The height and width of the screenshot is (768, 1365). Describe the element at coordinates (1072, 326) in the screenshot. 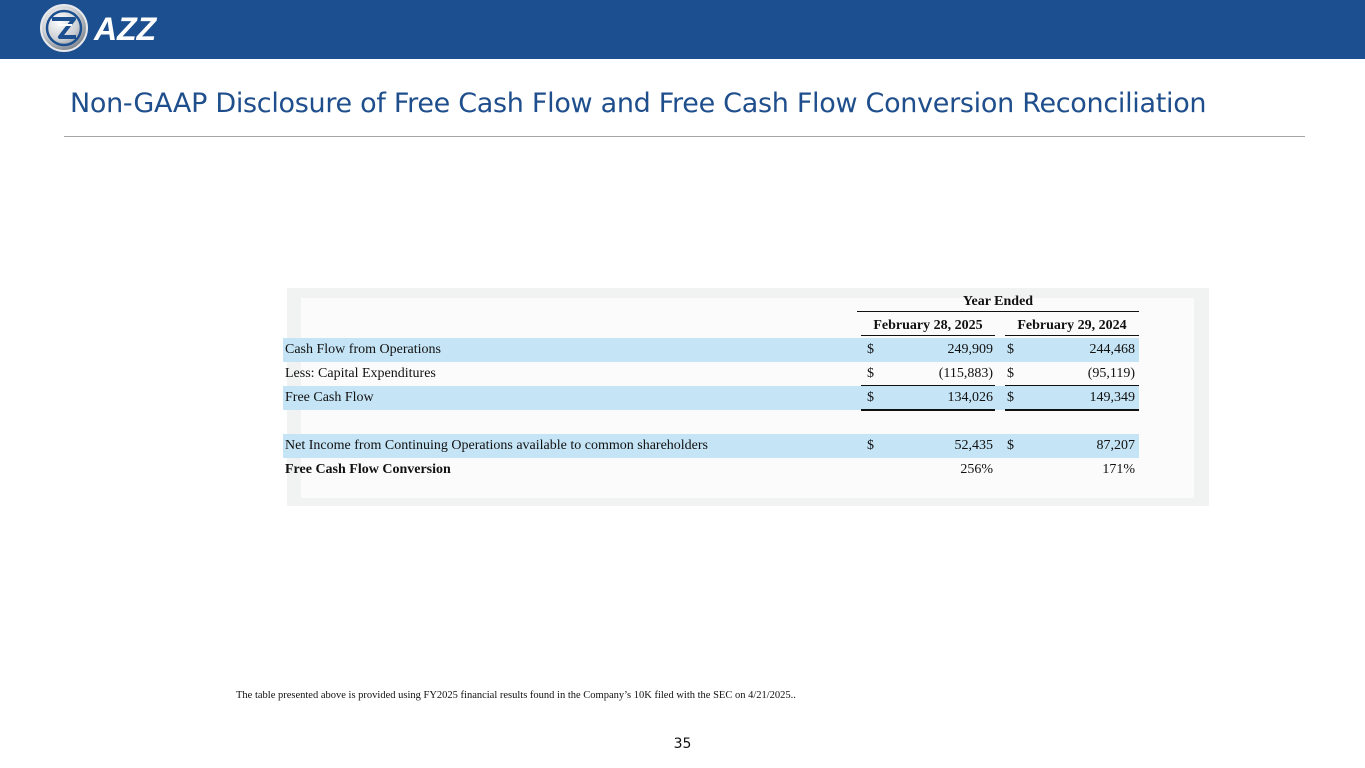

I see `column-header-fy2024: February 29, 2024` at that location.